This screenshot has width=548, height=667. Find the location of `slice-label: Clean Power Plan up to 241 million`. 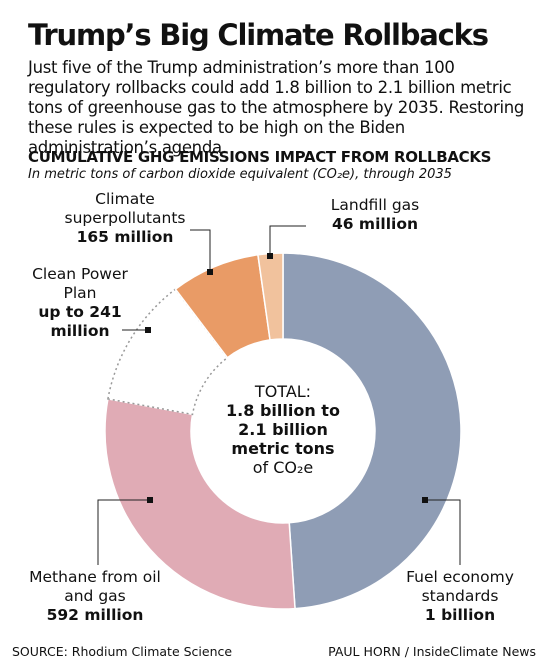

slice-label: Clean Power Plan up to 241 million is located at coordinates (80, 303).